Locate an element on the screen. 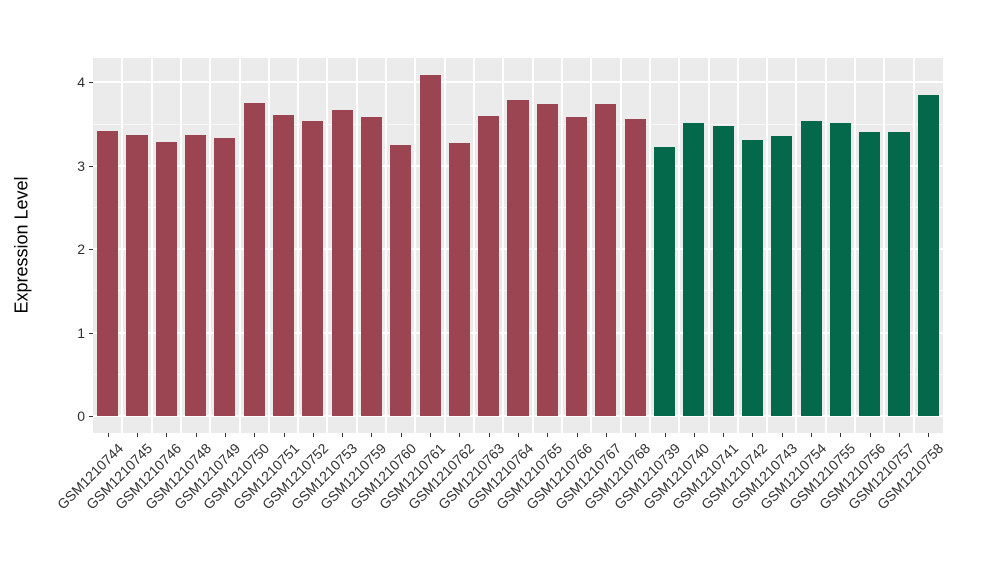 Image resolution: width=1000 pixels, height=580 pixels. y-tick-label: 0 is located at coordinates (81, 416).